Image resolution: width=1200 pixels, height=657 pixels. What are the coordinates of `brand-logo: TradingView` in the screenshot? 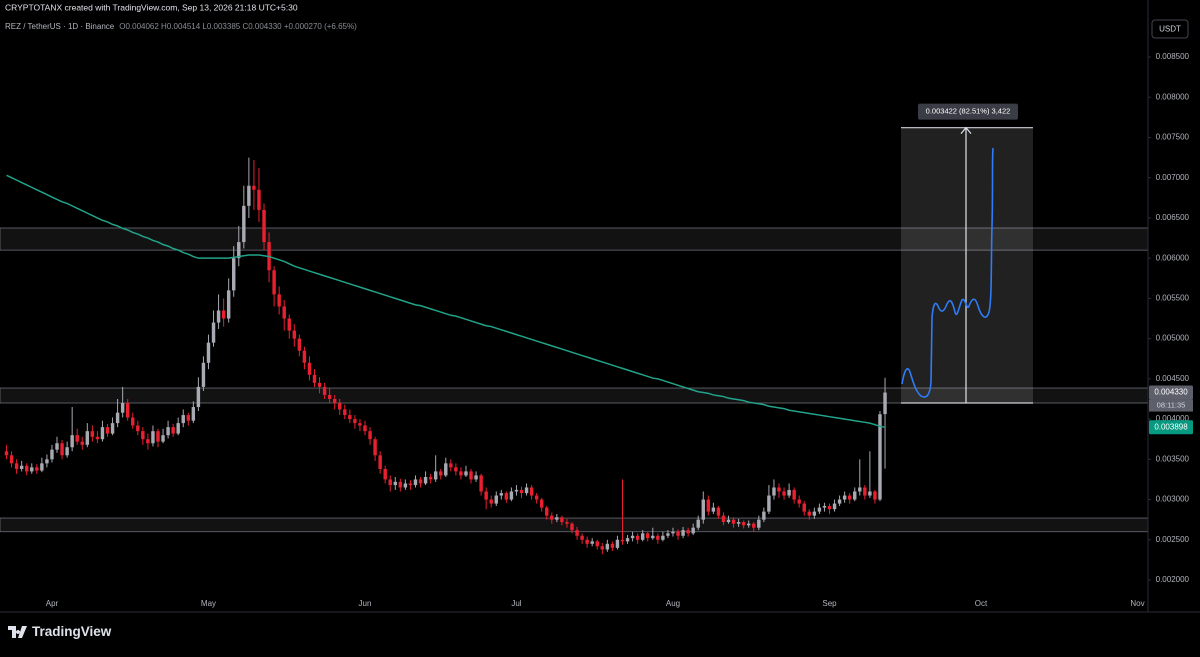 It's located at (60, 631).